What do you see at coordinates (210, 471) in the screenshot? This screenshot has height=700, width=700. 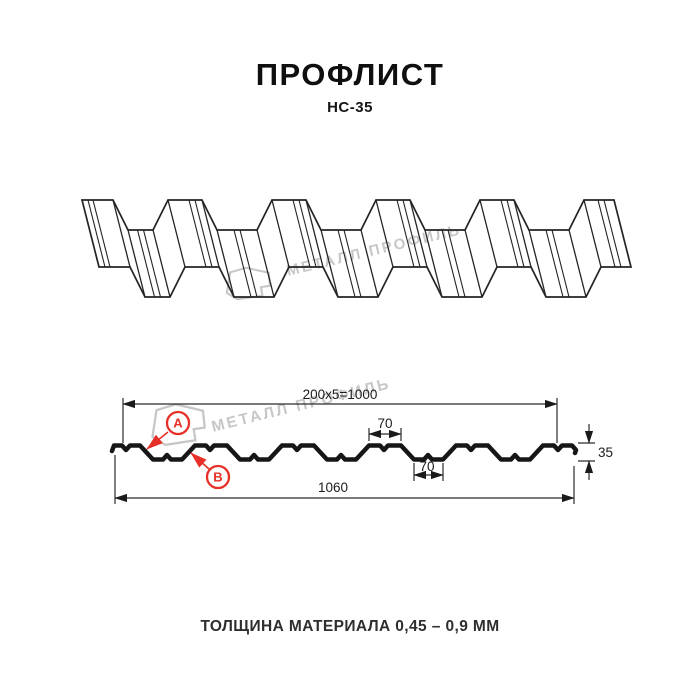 I see `callout-b: В` at bounding box center [210, 471].